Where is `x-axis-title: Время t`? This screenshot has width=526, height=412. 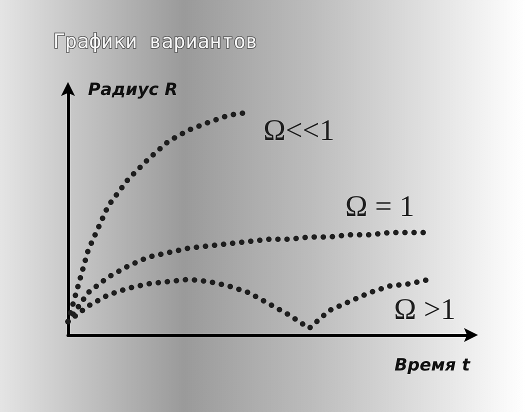
x-axis-title: Время t is located at coordinates (432, 366).